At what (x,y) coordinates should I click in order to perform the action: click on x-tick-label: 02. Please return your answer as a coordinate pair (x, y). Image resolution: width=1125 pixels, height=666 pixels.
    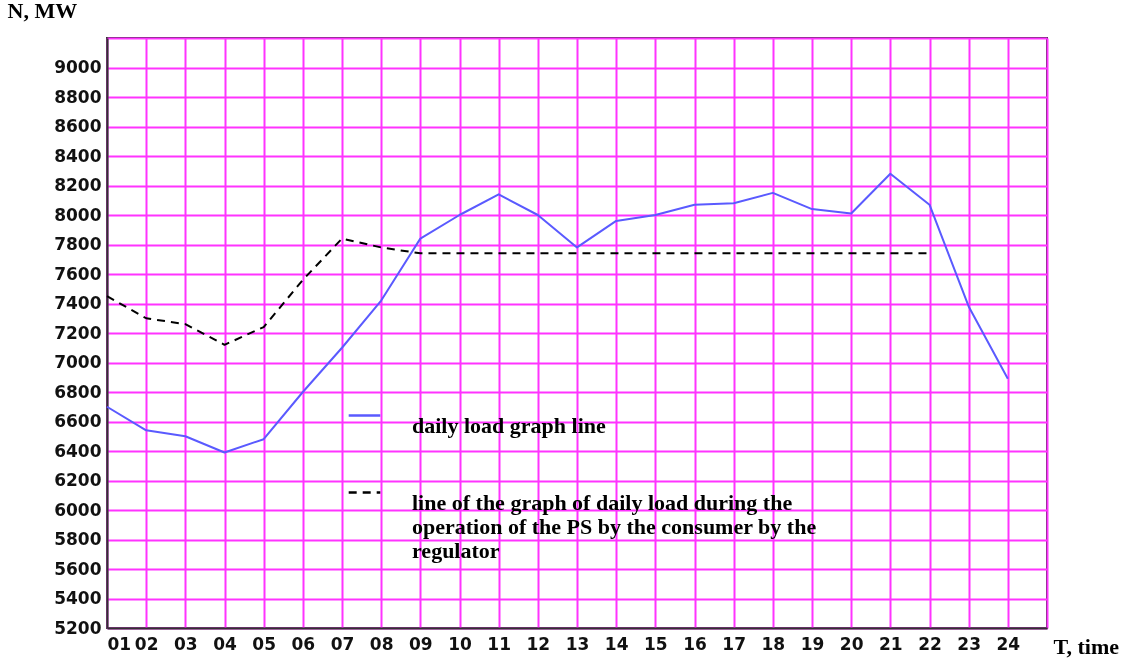
    Looking at the image, I should click on (146, 643).